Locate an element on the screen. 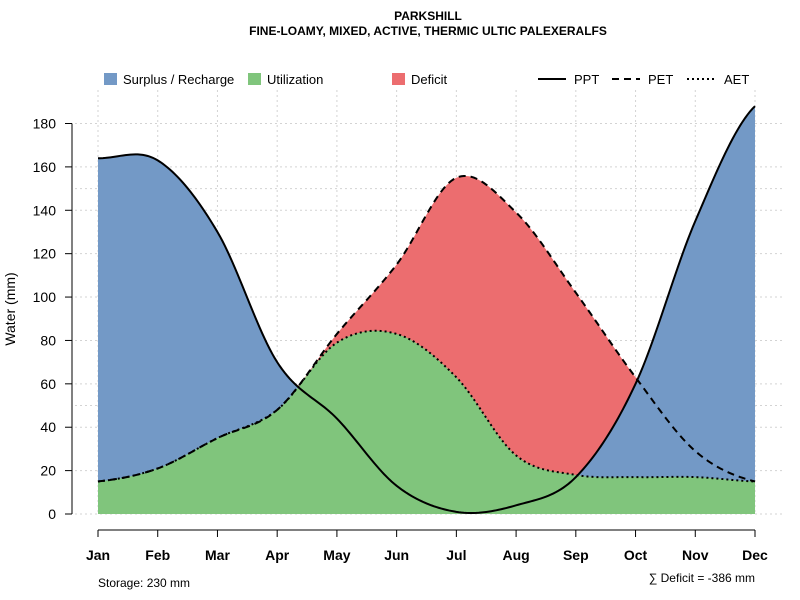 Image resolution: width=800 pixels, height=600 pixels. y-tick-label: 40 is located at coordinates (48, 427).